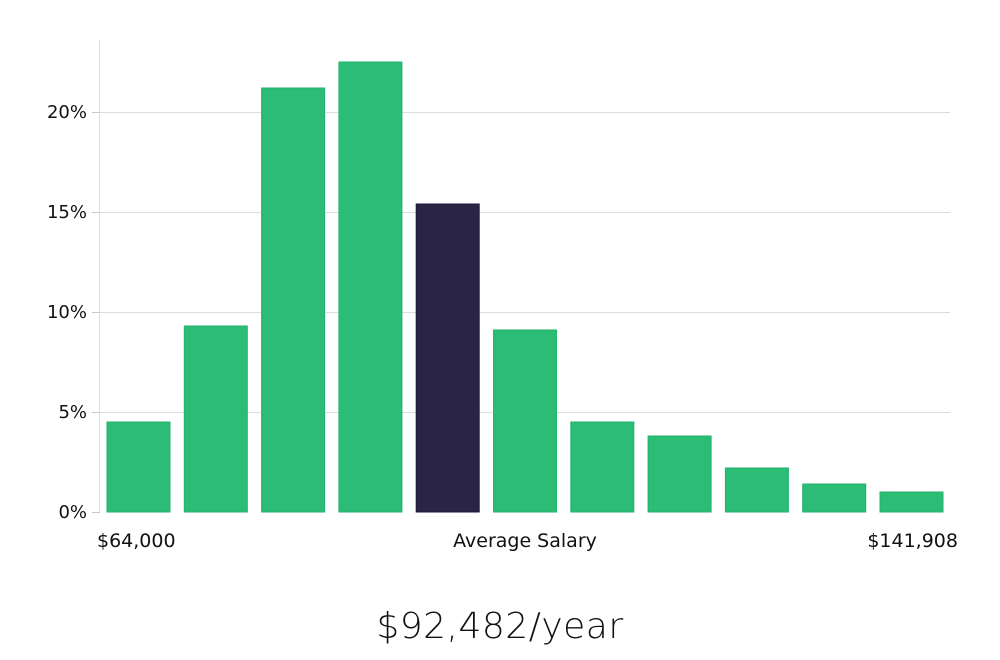 The width and height of the screenshot is (1000, 660). Describe the element at coordinates (72, 512) in the screenshot. I see `y-tick-label: 0%` at that location.